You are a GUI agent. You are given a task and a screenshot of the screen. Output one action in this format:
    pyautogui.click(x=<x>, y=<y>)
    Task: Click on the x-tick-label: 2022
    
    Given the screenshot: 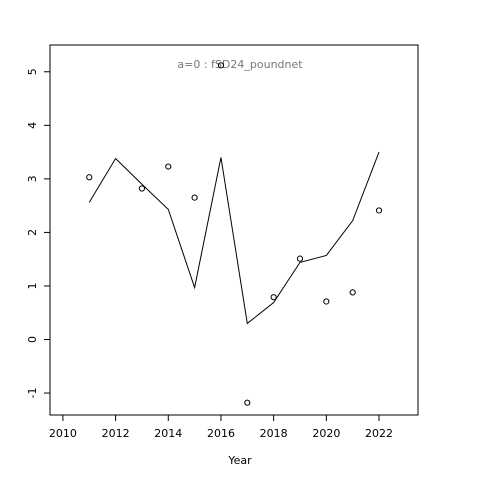 What is the action you would take?
    pyautogui.click(x=379, y=433)
    